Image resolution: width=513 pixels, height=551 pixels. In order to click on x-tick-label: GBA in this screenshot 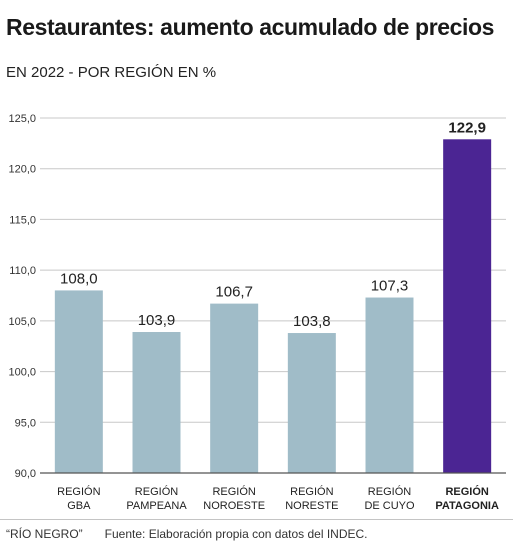, I will do `click(79, 506)`.